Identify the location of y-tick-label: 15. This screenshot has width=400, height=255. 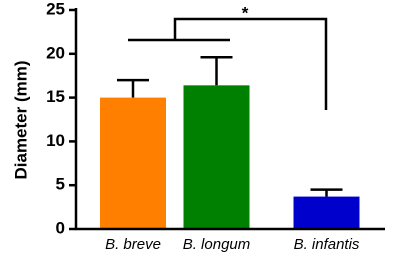
(55, 96).